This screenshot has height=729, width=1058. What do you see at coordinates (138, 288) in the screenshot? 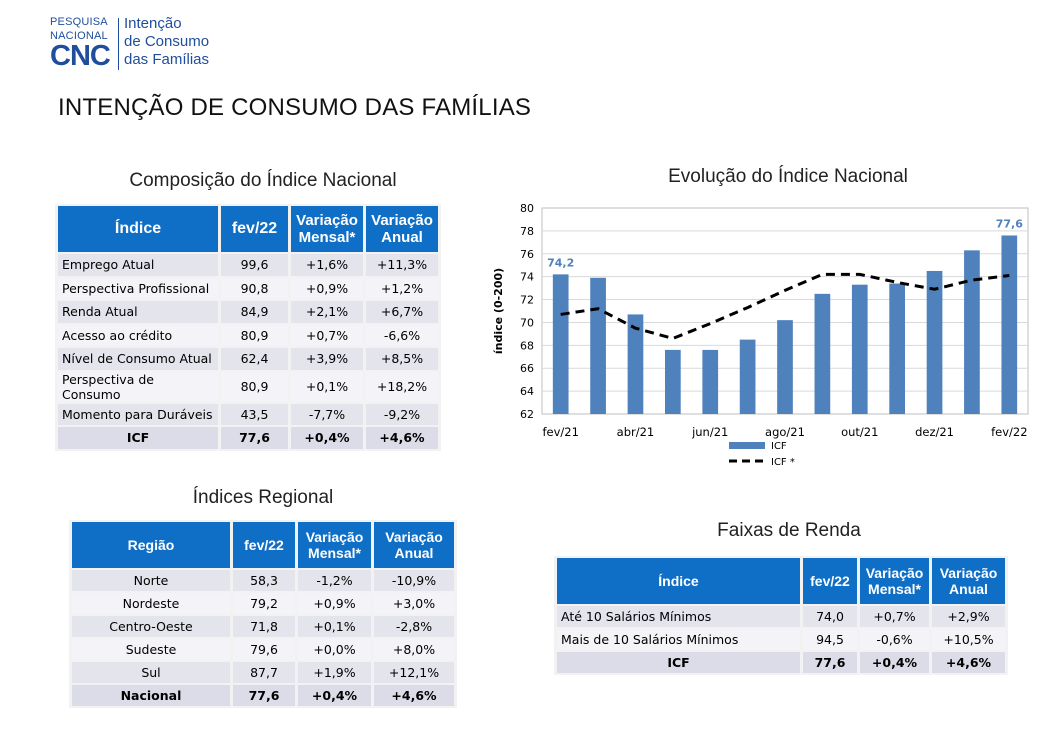
I see `row-label: Perspectiva Profissional` at bounding box center [138, 288].